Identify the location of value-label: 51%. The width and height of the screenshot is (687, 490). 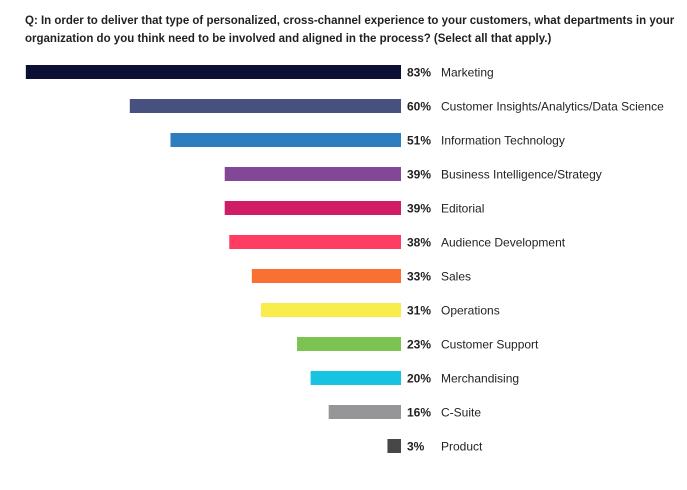
(419, 141).